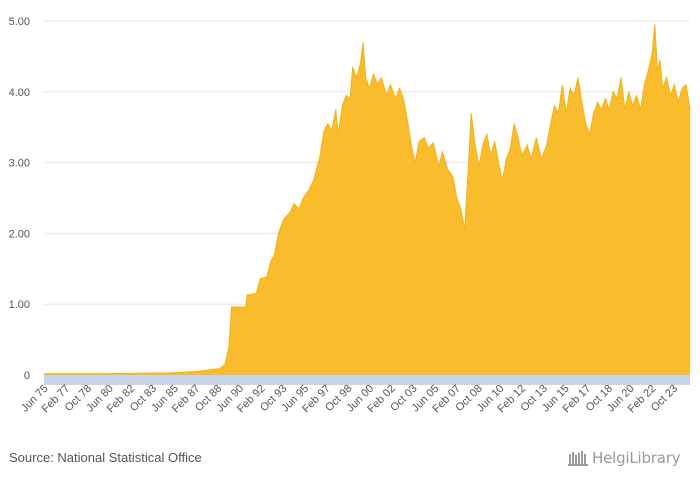 The image size is (700, 483). What do you see at coordinates (578, 458) in the screenshot?
I see `library-icon` at bounding box center [578, 458].